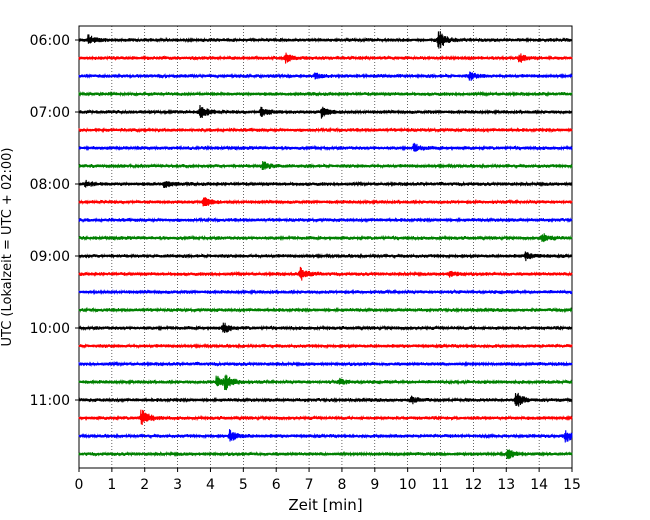  What do you see at coordinates (50, 329) in the screenshot?
I see `y-tick-label: 10:00` at bounding box center [50, 329].